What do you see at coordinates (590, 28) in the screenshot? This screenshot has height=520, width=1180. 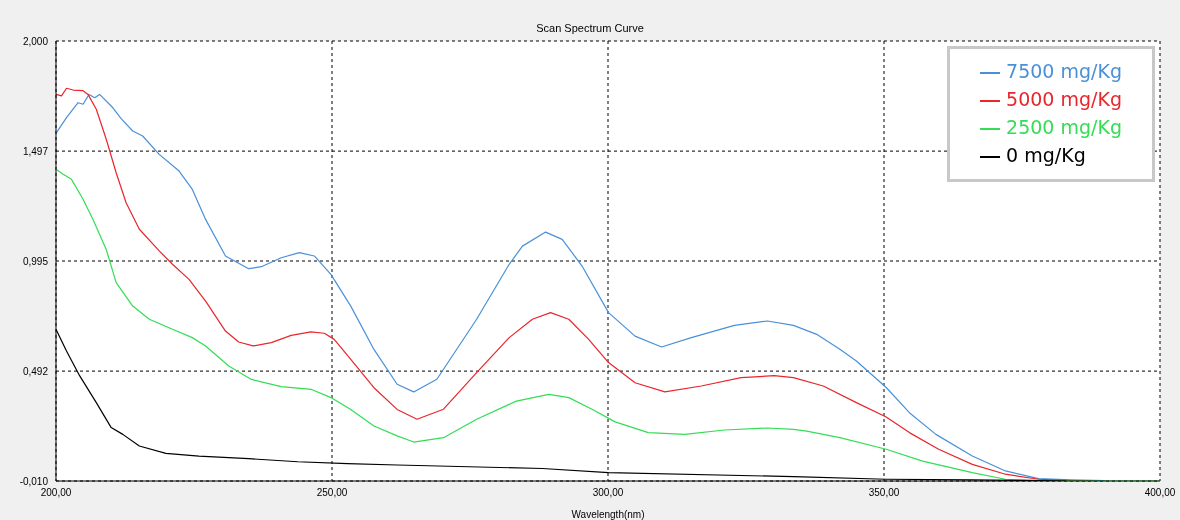 I see `chart-title: Scan Spectrum Curve` at bounding box center [590, 28].